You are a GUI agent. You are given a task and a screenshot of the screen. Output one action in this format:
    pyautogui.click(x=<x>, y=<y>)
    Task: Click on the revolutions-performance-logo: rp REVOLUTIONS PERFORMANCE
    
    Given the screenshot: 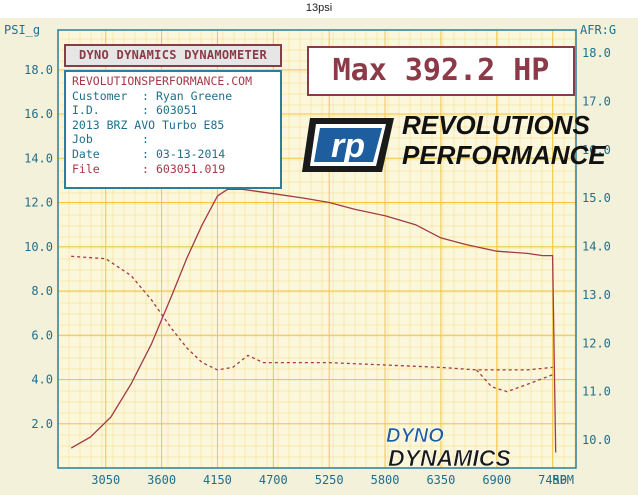 What is the action you would take?
    pyautogui.click(x=454, y=145)
    